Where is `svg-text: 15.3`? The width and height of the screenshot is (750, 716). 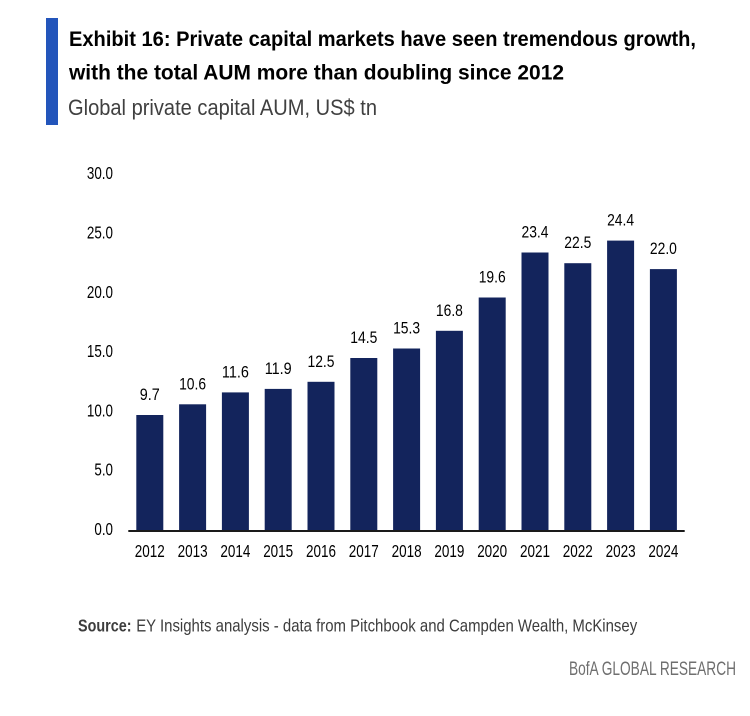 svg-text: 15.3 is located at coordinates (406, 328).